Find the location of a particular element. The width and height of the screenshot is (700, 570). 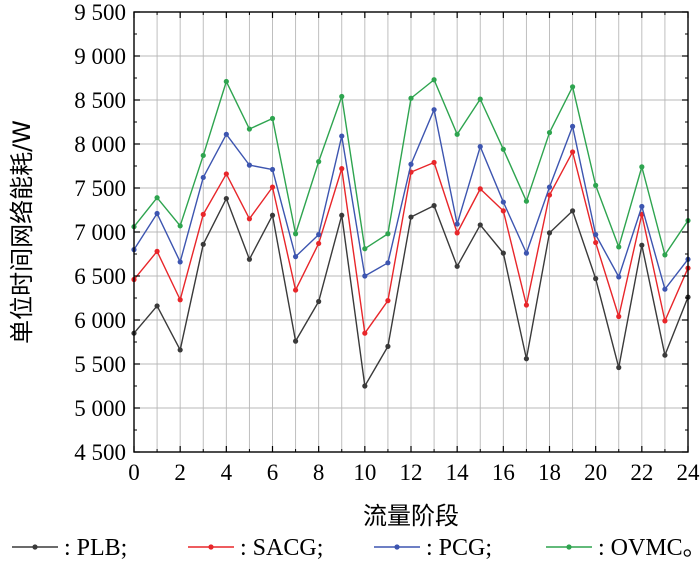

x-axis-title: 流量阶段 is located at coordinates (411, 516).